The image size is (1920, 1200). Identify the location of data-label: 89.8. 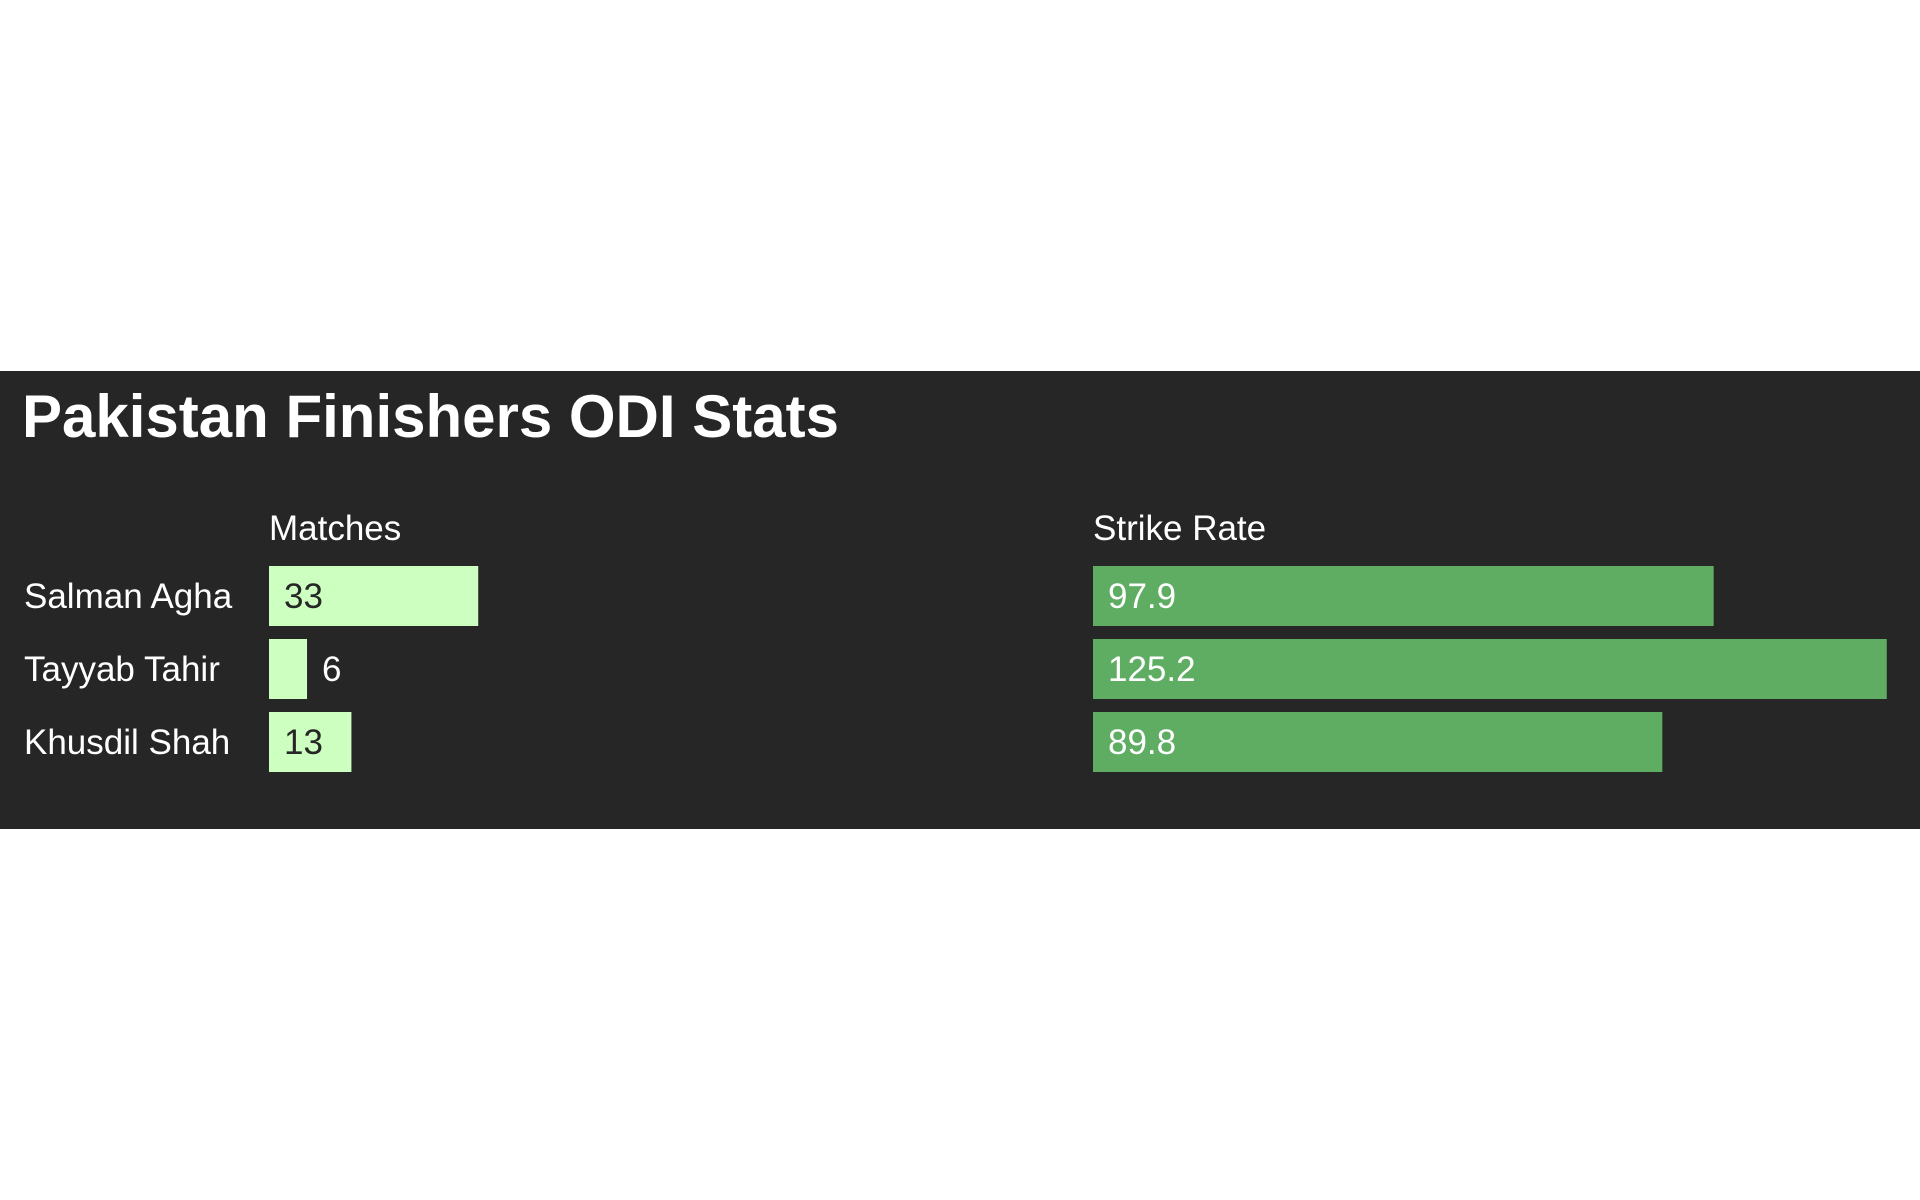
(1142, 742).